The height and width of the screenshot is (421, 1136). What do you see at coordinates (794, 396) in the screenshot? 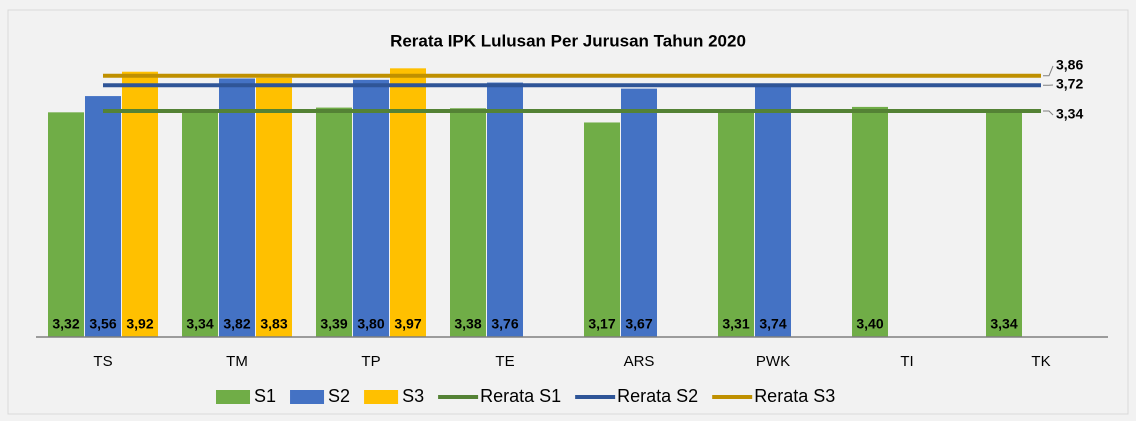
I see `legend-label: Rerata S3` at bounding box center [794, 396].